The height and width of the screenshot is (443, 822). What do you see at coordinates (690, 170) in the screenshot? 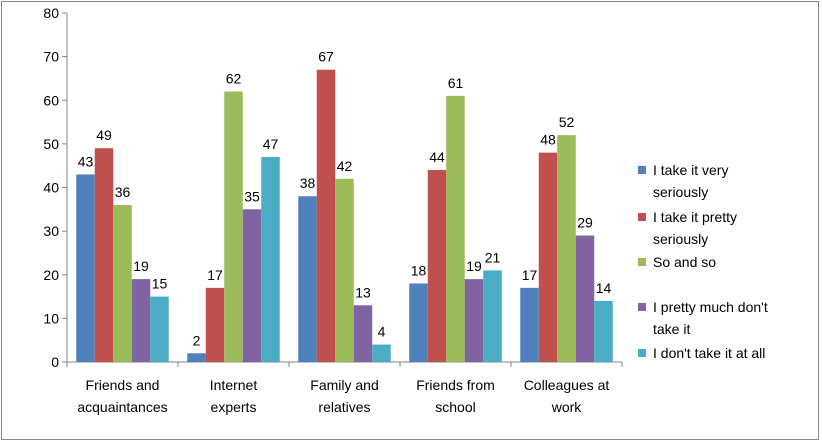
I see `legend-label: I take it very` at bounding box center [690, 170].